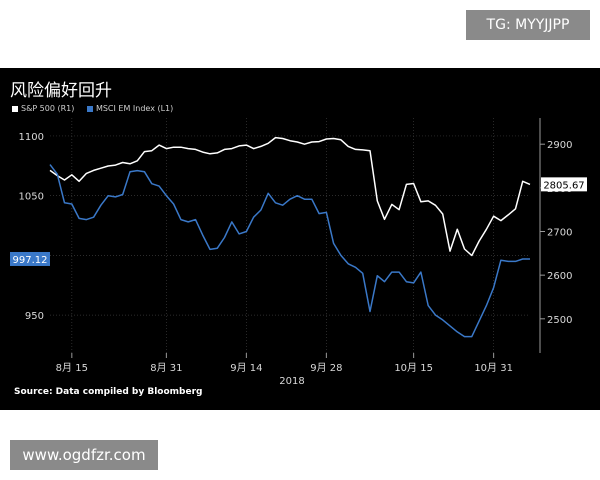 This screenshot has width=600, height=480. Describe the element at coordinates (84, 455) in the screenshot. I see `watermark-bottom-label: www.ogdfzr.com` at that location.